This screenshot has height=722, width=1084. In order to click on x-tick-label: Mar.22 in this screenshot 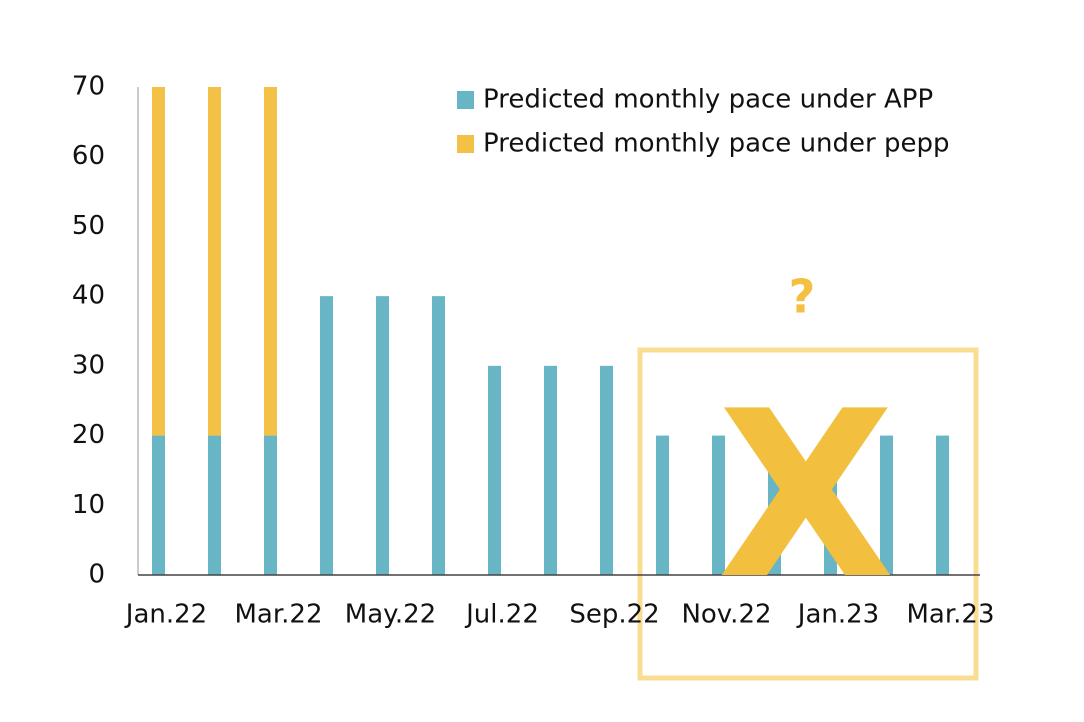, I will do `click(278, 615)`.